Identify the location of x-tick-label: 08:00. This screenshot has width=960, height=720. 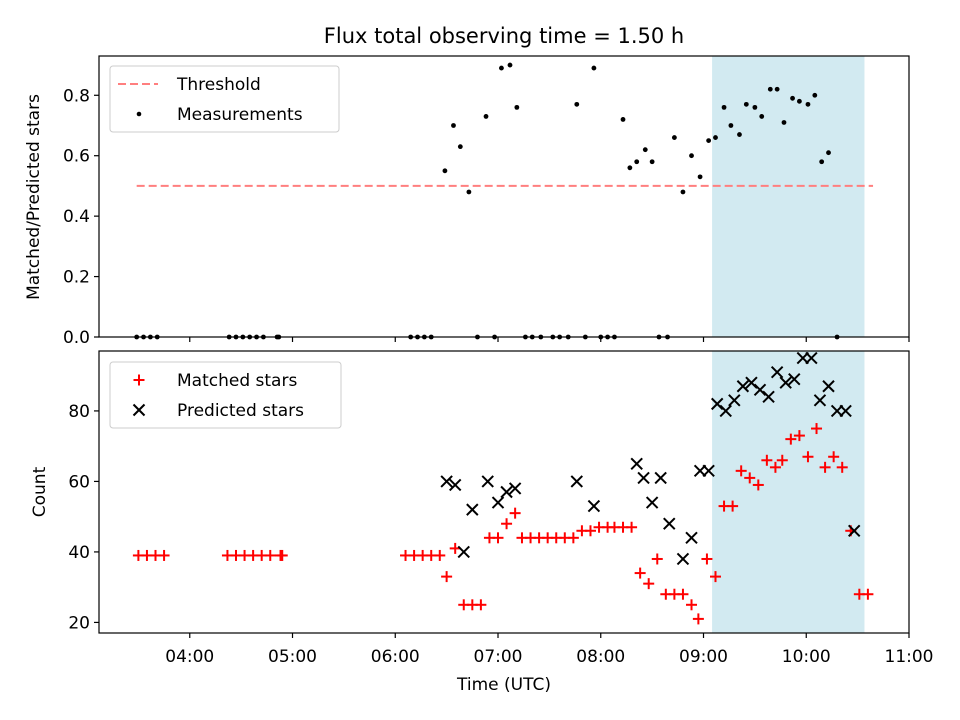
(600, 657).